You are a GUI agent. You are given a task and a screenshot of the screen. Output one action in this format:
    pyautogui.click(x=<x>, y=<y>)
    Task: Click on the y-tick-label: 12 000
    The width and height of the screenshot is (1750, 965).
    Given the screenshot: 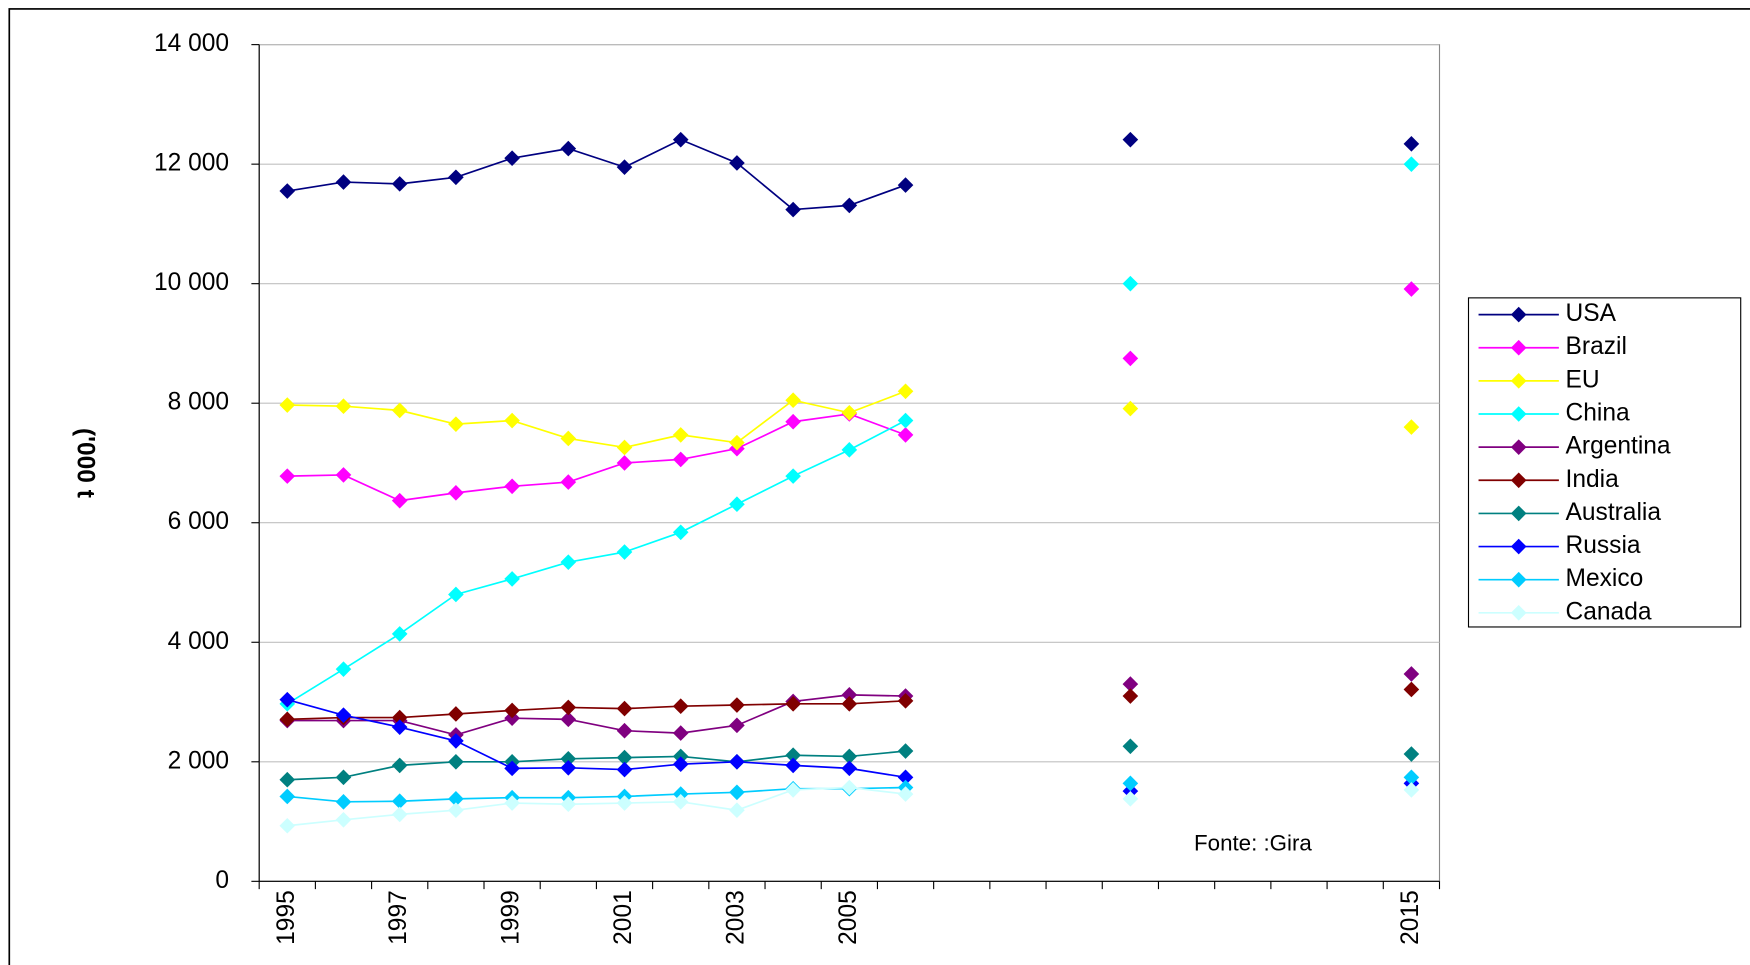 What is the action you would take?
    pyautogui.click(x=191, y=163)
    